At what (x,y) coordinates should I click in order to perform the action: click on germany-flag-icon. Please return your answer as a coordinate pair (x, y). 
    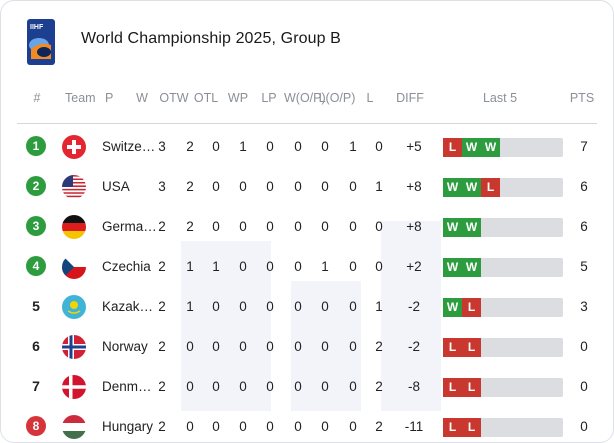
    Looking at the image, I should click on (74, 227).